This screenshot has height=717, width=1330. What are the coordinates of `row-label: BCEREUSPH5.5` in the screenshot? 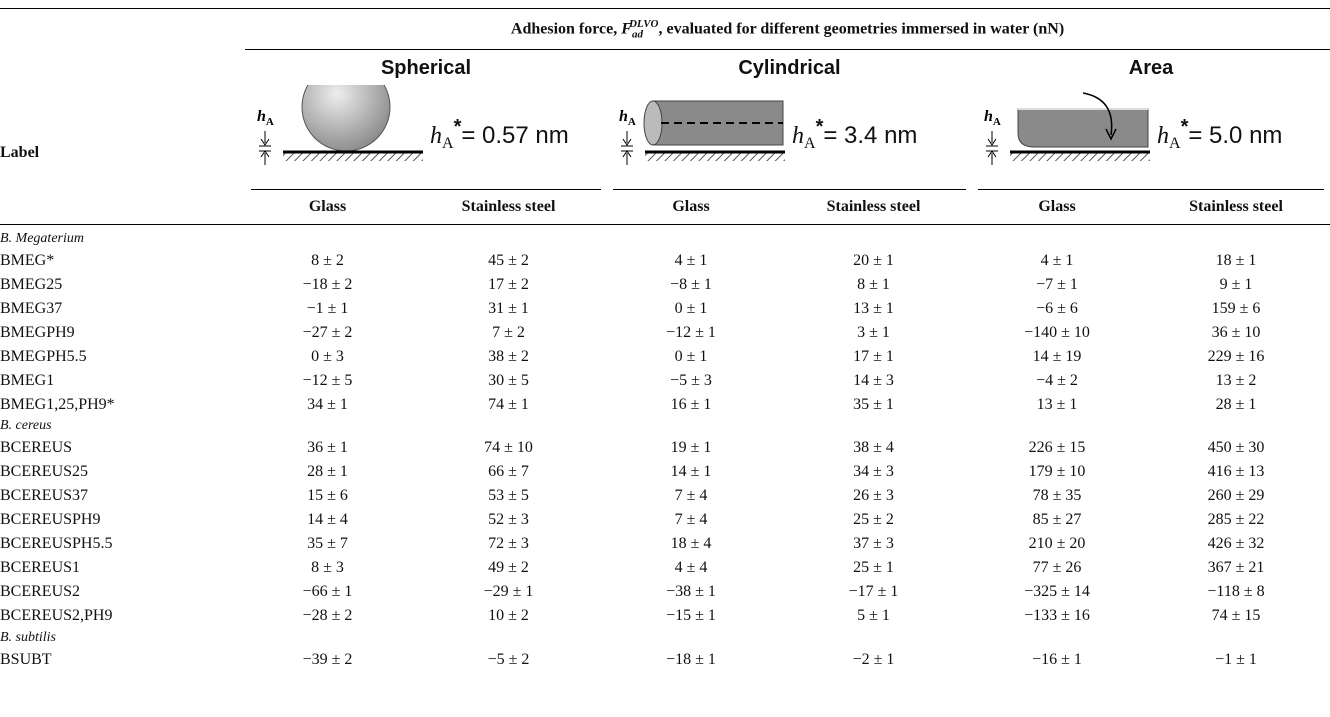 It's located at (56, 543).